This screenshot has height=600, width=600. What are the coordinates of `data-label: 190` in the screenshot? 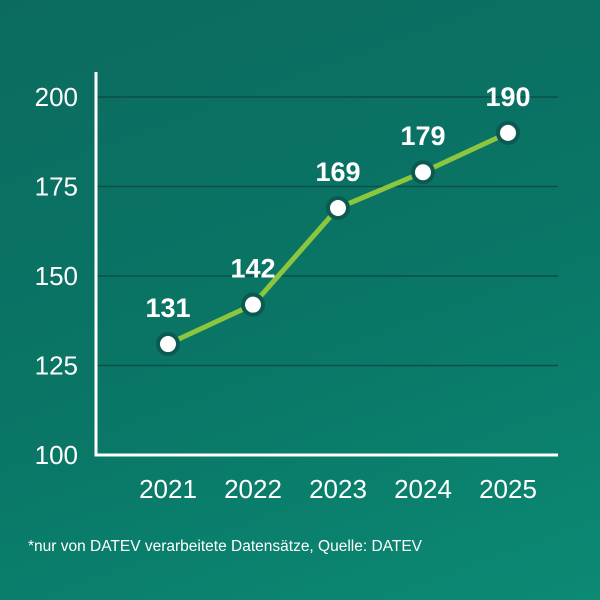 It's located at (507, 97).